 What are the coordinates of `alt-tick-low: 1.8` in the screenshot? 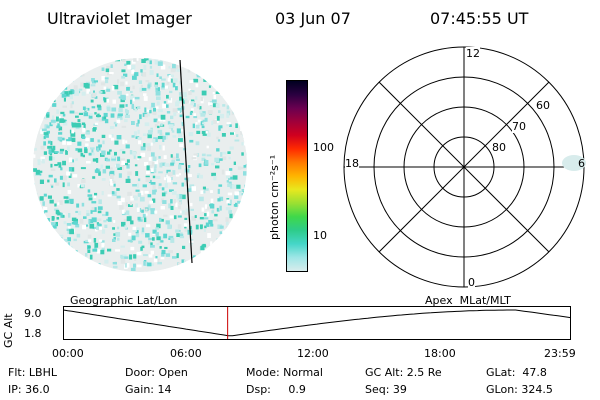 It's located at (33, 333).